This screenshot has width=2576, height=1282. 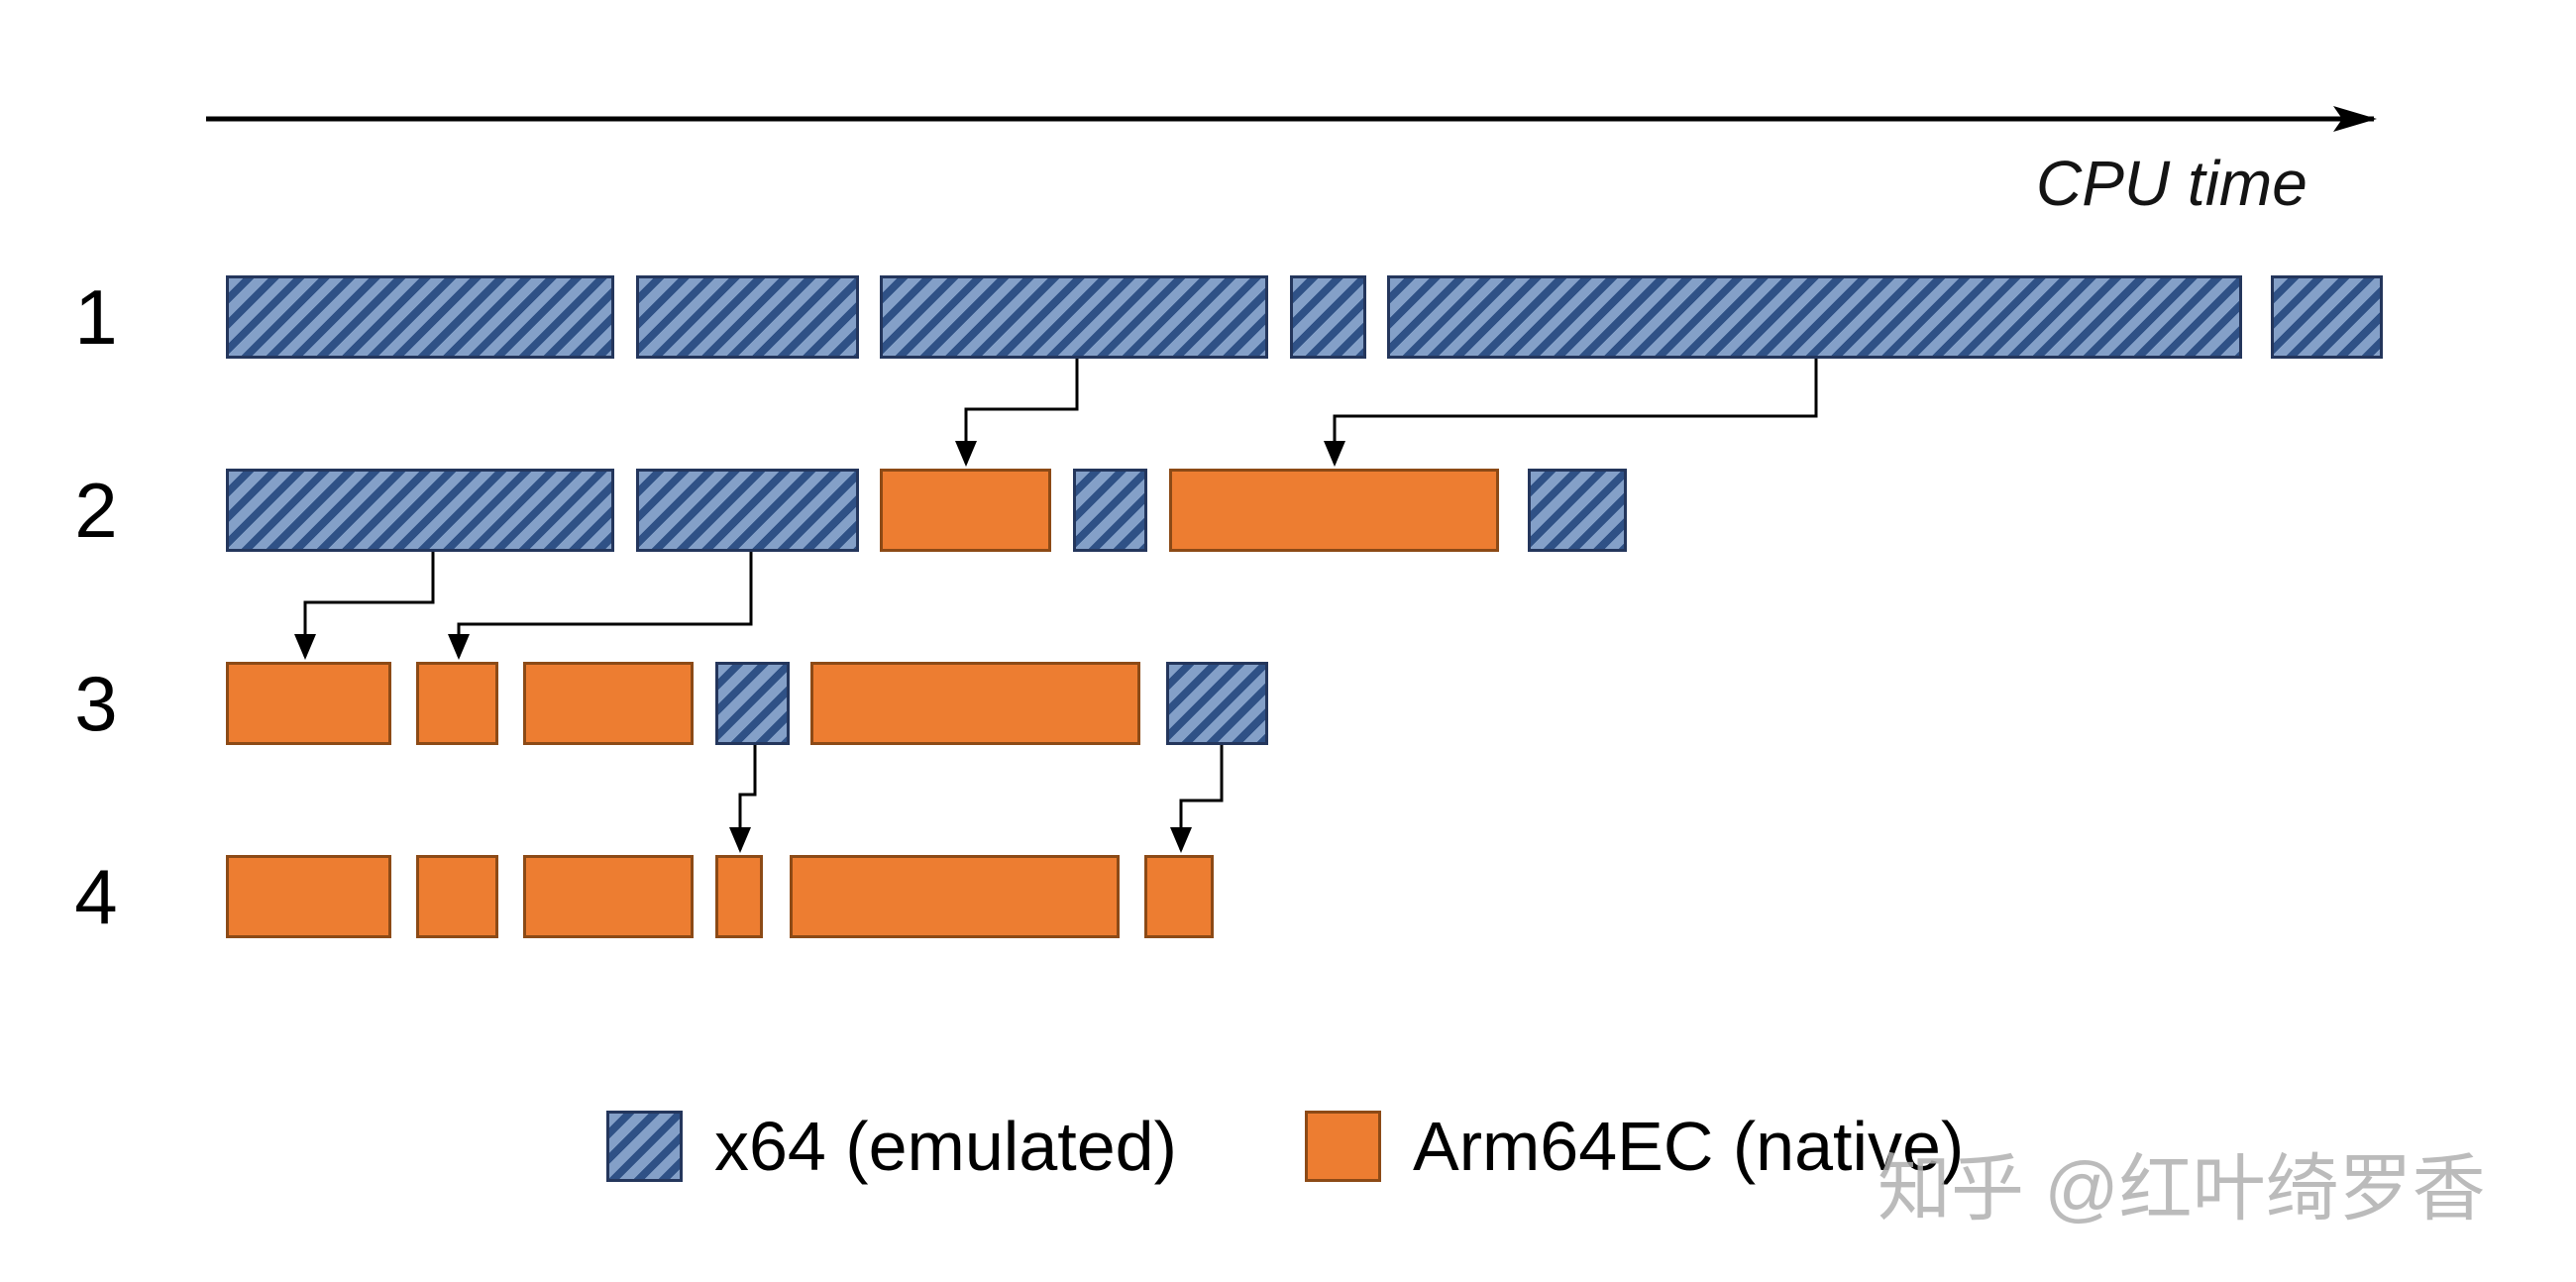 What do you see at coordinates (945, 1146) in the screenshot?
I see `legend-label-x64: x64 (emulated)` at bounding box center [945, 1146].